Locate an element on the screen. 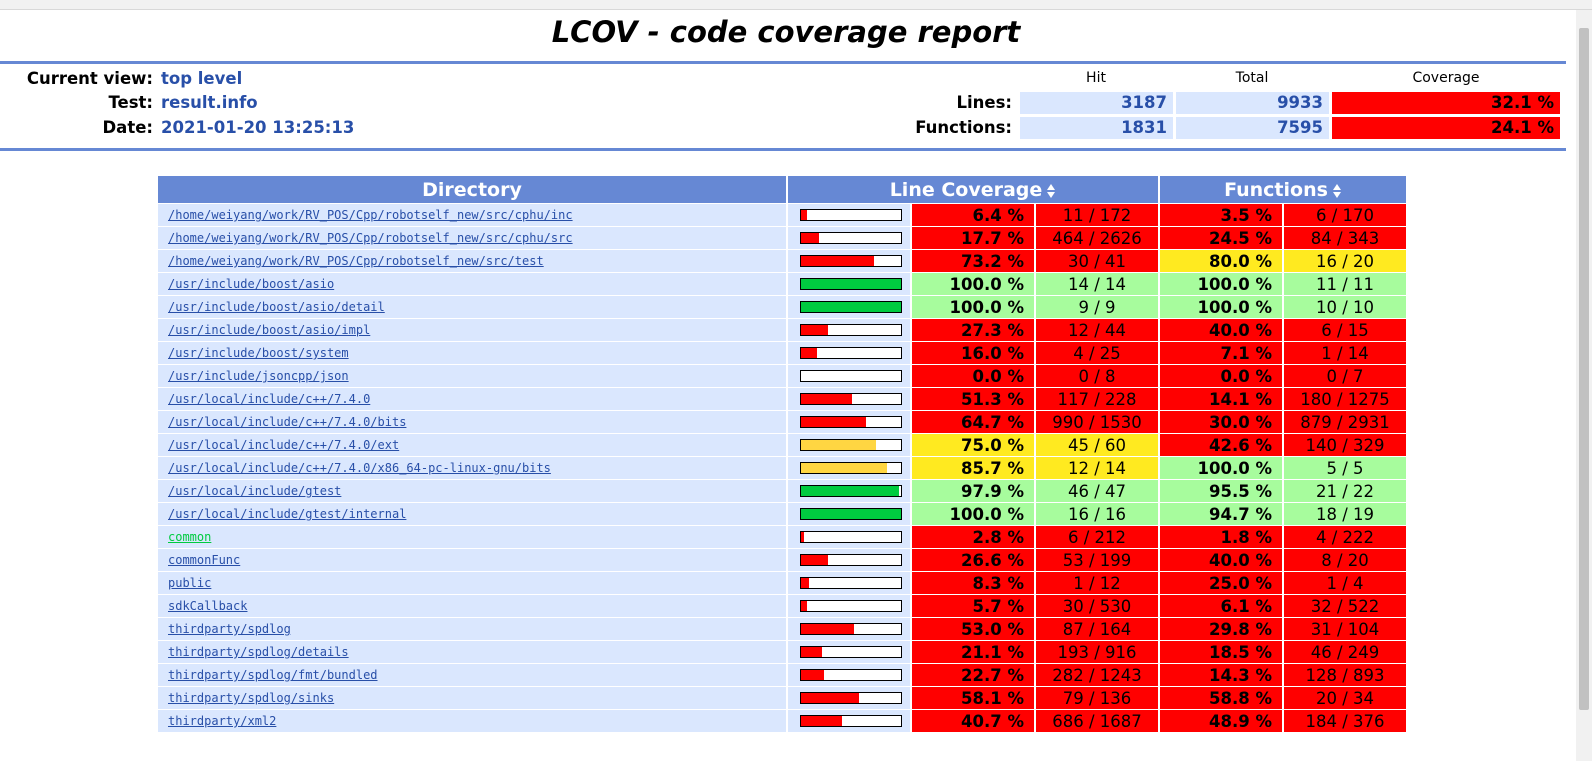 The image size is (1592, 761). function-coverage-percent: 40.0 % is located at coordinates (1221, 330).